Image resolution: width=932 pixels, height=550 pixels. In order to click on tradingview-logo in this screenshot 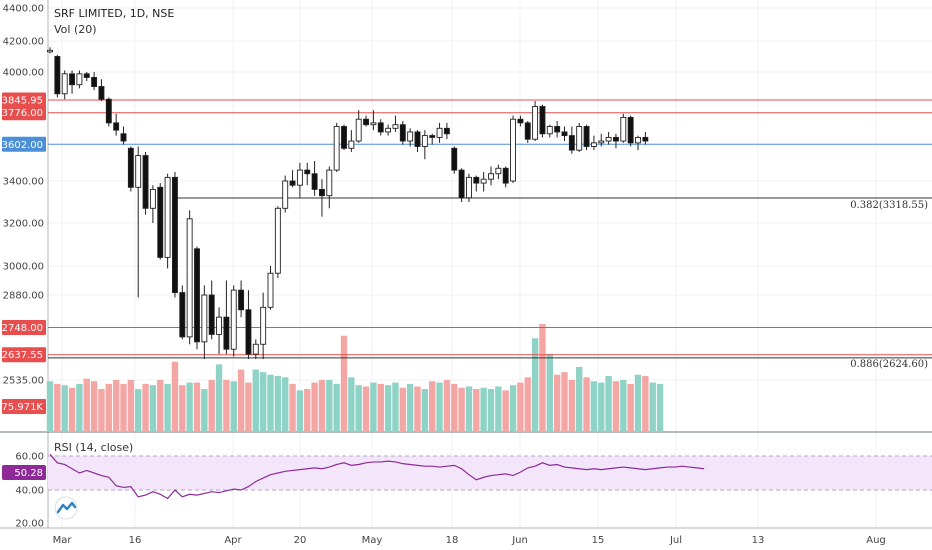, I will do `click(66, 508)`.